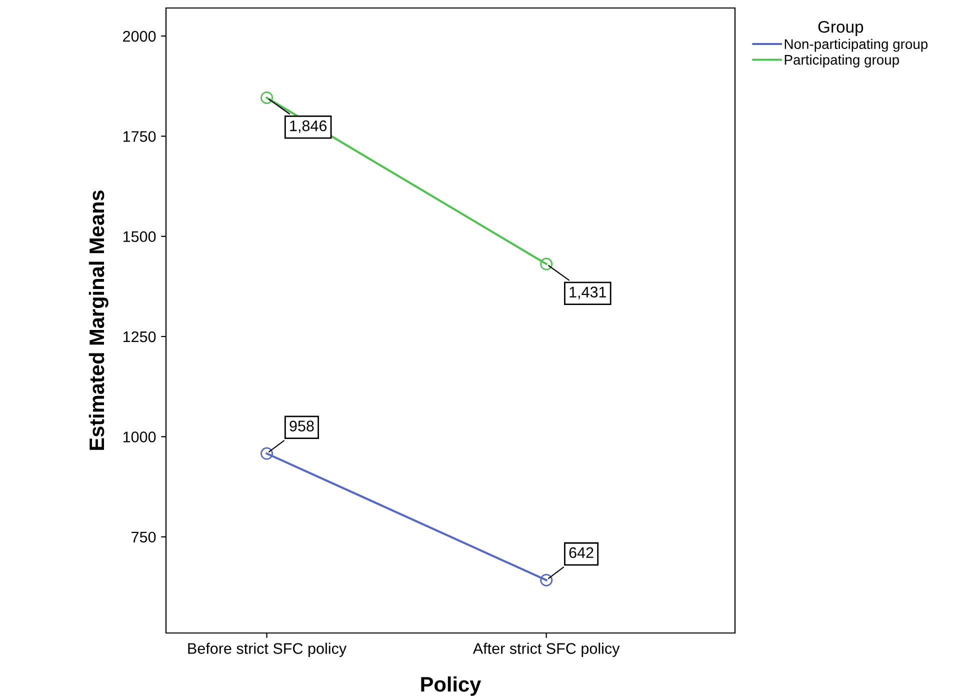  Describe the element at coordinates (139, 36) in the screenshot. I see `y-tick-label: 2000` at that location.